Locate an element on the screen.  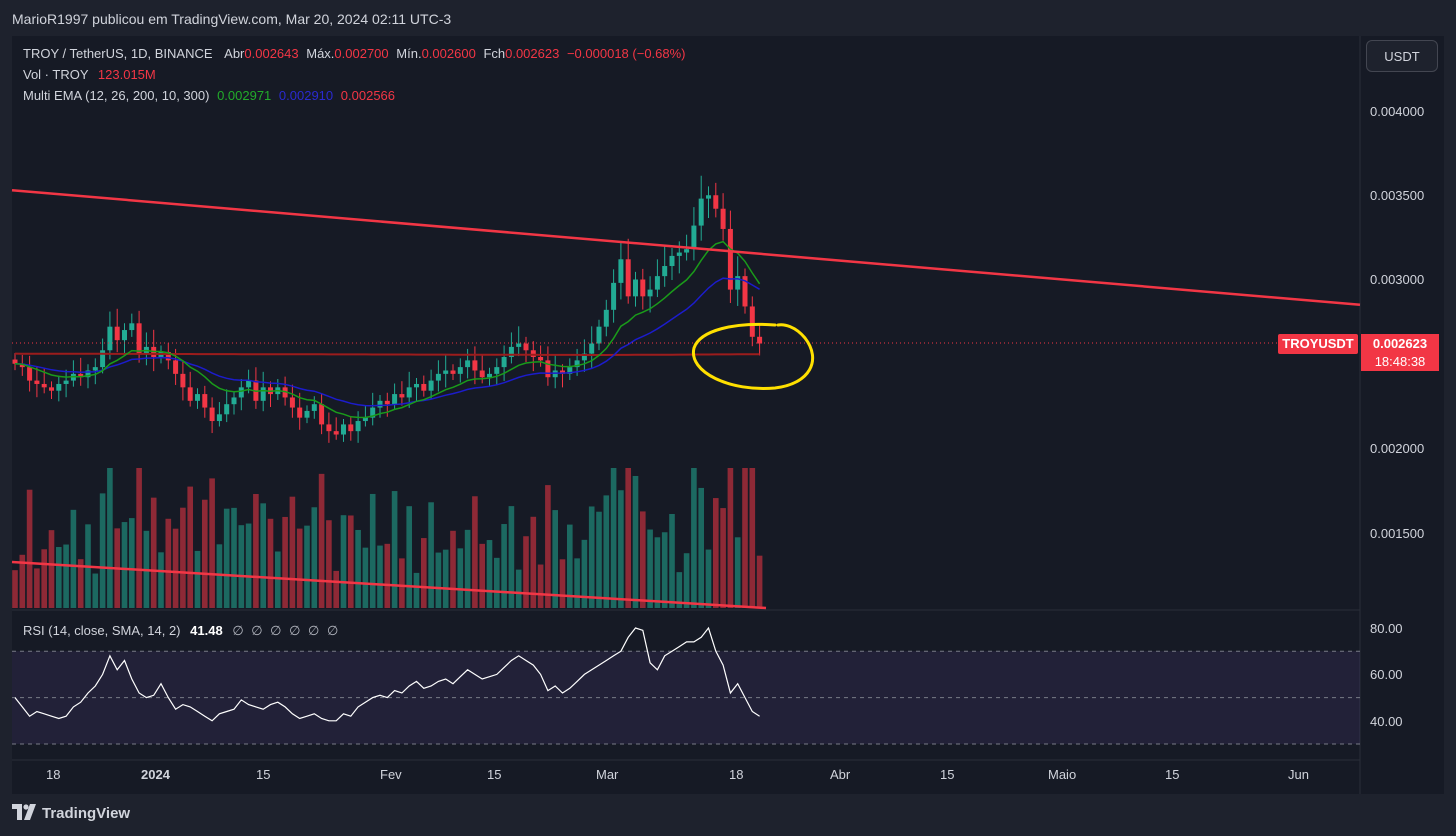
currency-button: USDT is located at coordinates (1402, 56).